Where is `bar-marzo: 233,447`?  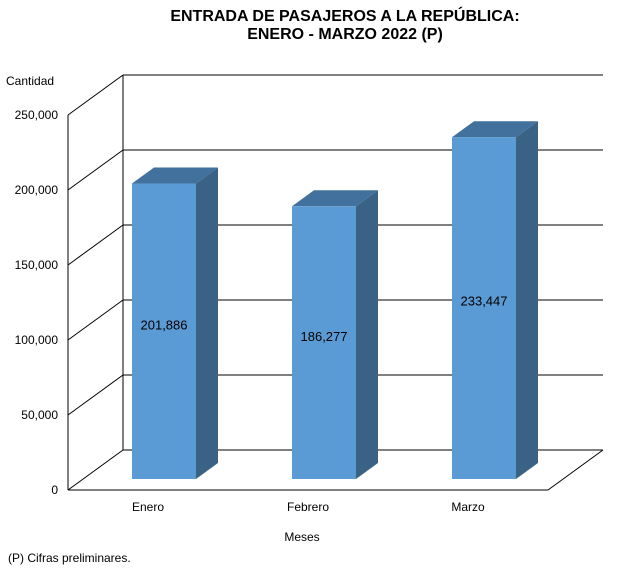
bar-marzo: 233,447 is located at coordinates (495, 300).